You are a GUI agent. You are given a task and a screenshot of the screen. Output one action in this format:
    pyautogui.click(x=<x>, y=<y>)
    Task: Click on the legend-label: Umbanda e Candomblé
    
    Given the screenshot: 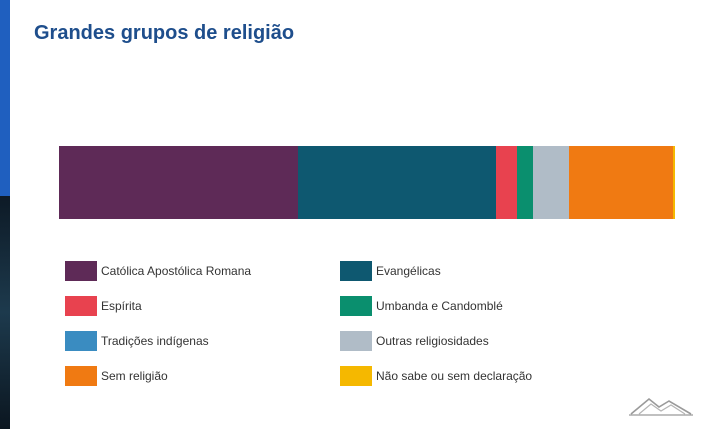 What is the action you would take?
    pyautogui.click(x=439, y=306)
    